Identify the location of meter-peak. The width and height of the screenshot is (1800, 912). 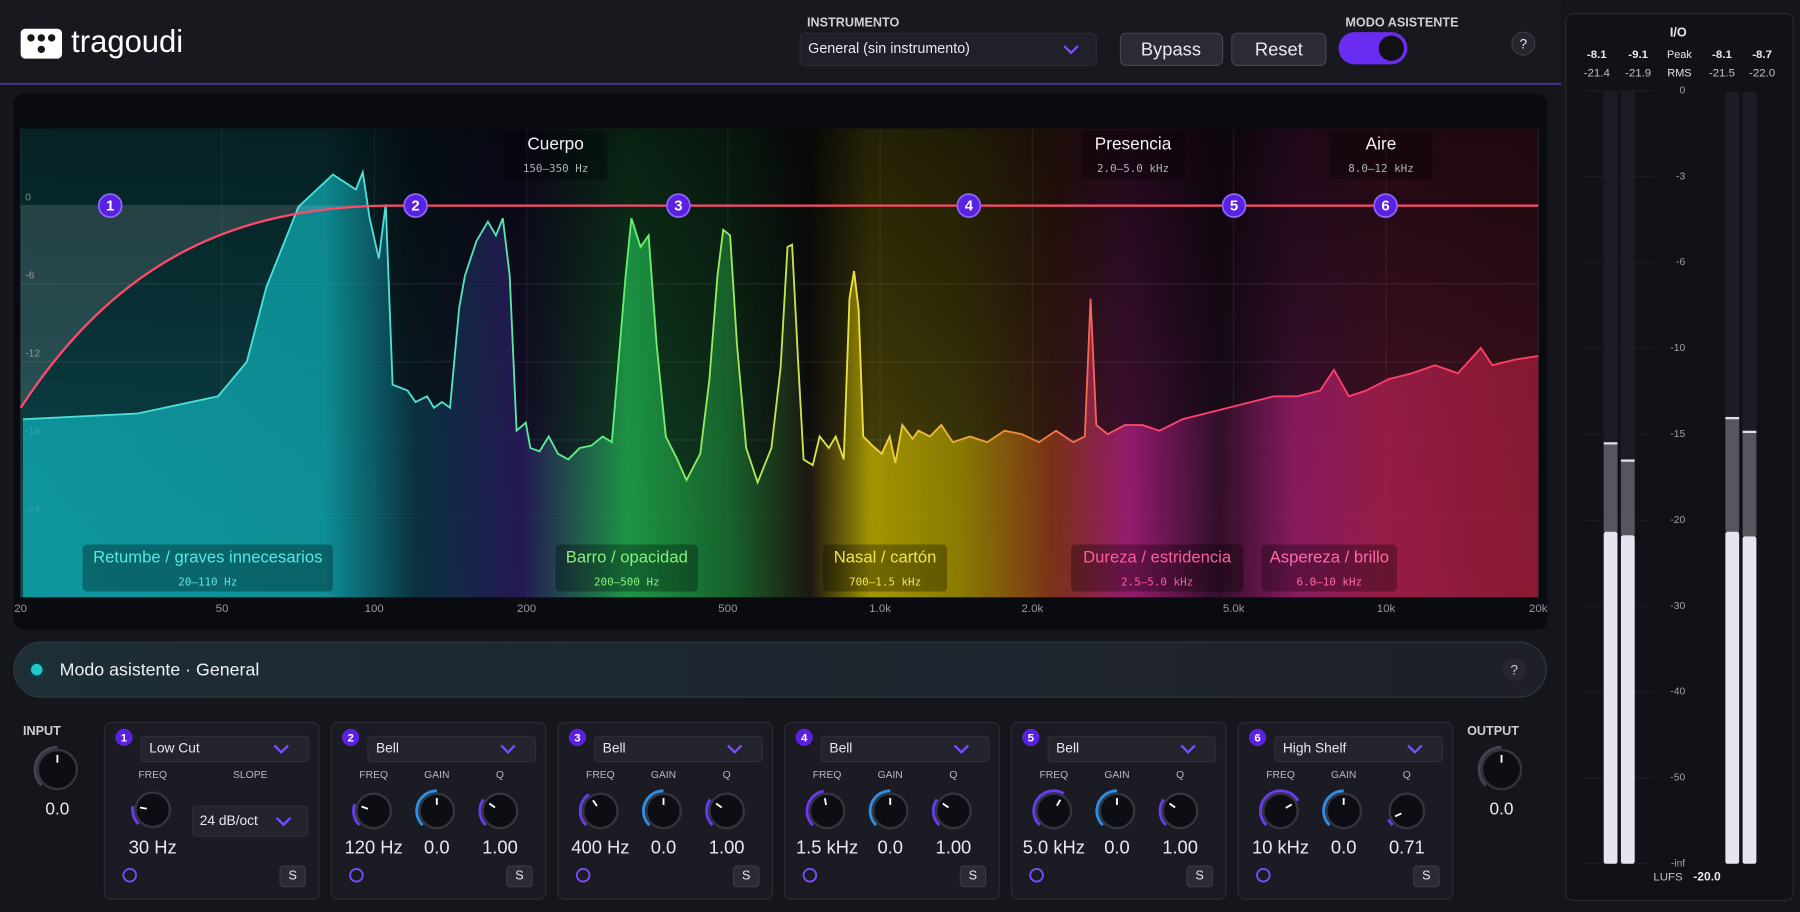
(1627, 498).